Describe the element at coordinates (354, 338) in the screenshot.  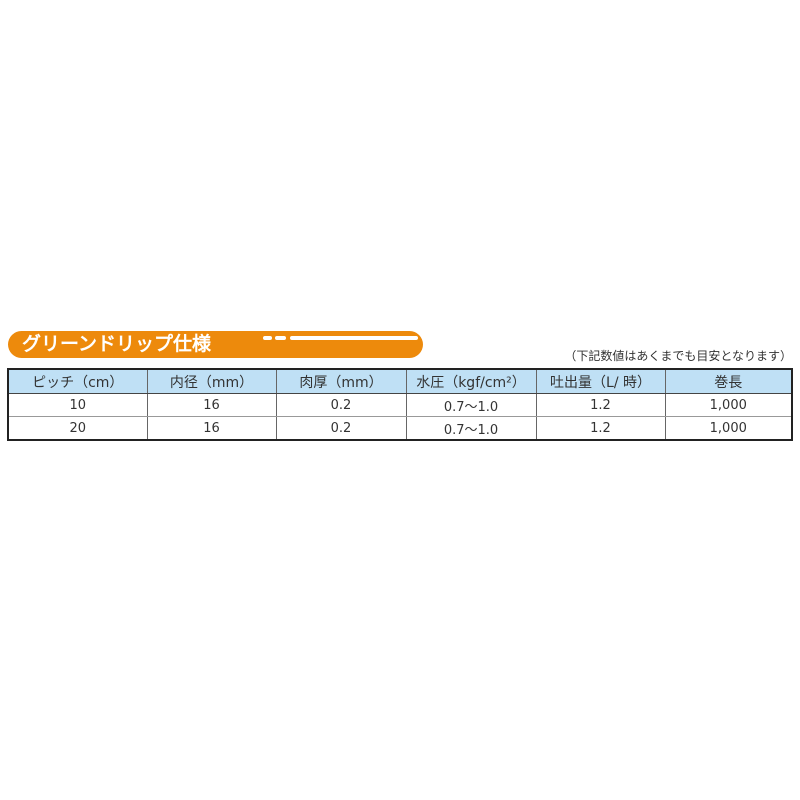
I see `decor-line` at that location.